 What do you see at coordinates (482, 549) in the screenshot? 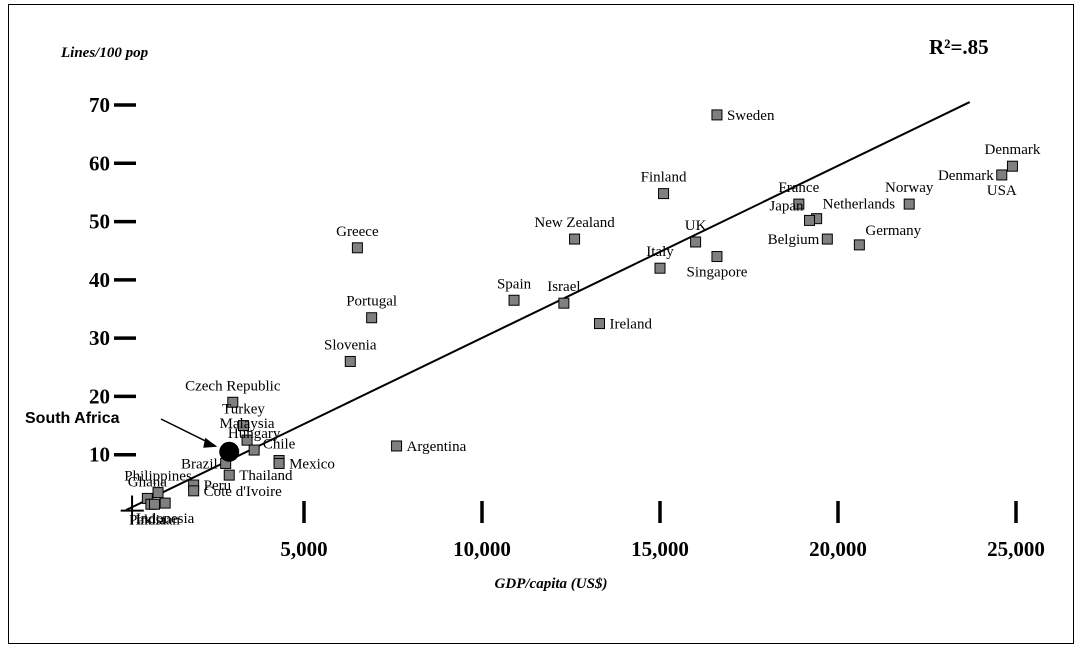
I see `x-tick-label: 10,000` at bounding box center [482, 549].